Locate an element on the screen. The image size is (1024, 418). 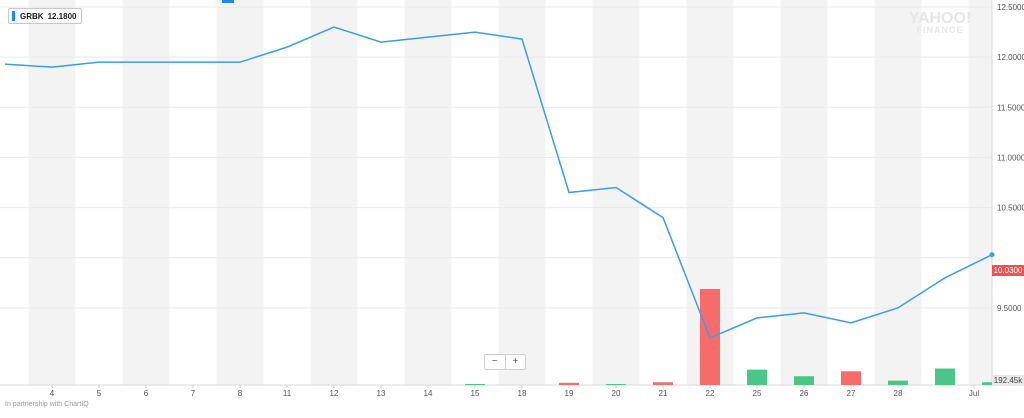
x-tick-label: Jul is located at coordinates (974, 393).